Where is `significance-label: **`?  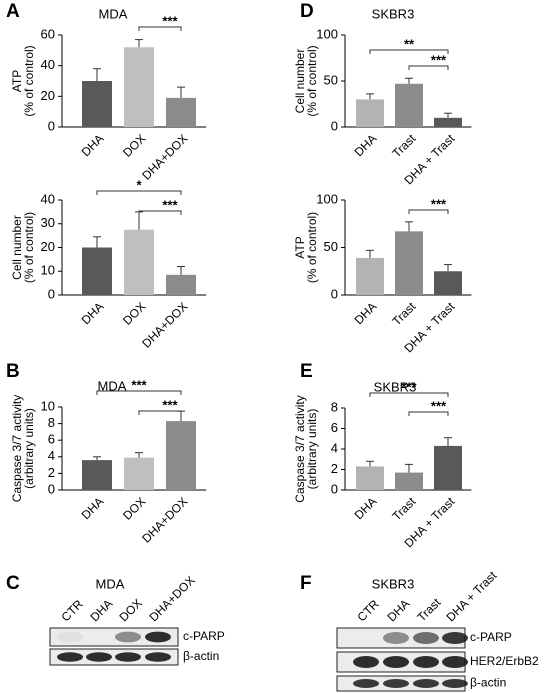
significance-label: ** is located at coordinates (409, 43).